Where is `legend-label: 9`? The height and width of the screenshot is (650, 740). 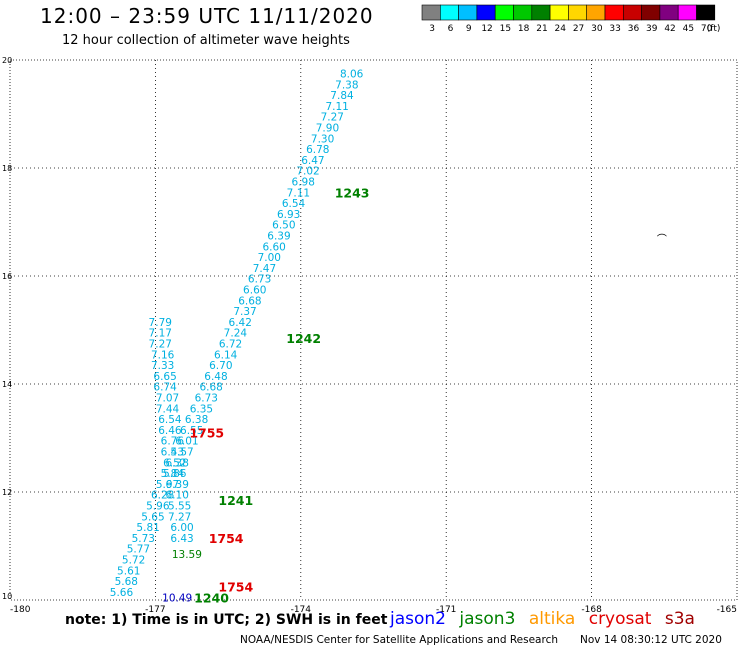
legend-label: 9 is located at coordinates (469, 29).